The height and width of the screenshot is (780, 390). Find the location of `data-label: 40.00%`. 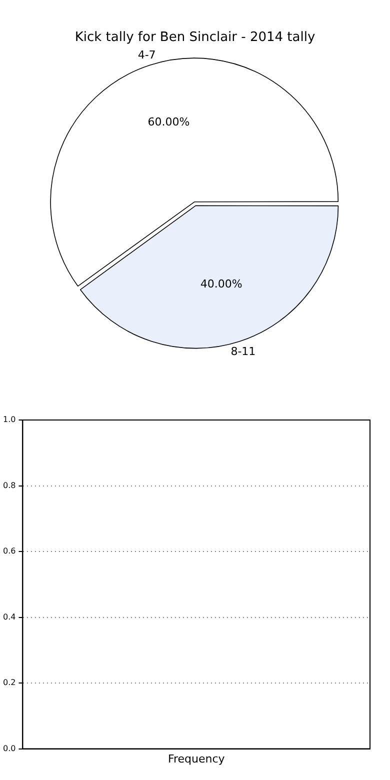

data-label: 40.00% is located at coordinates (221, 284).